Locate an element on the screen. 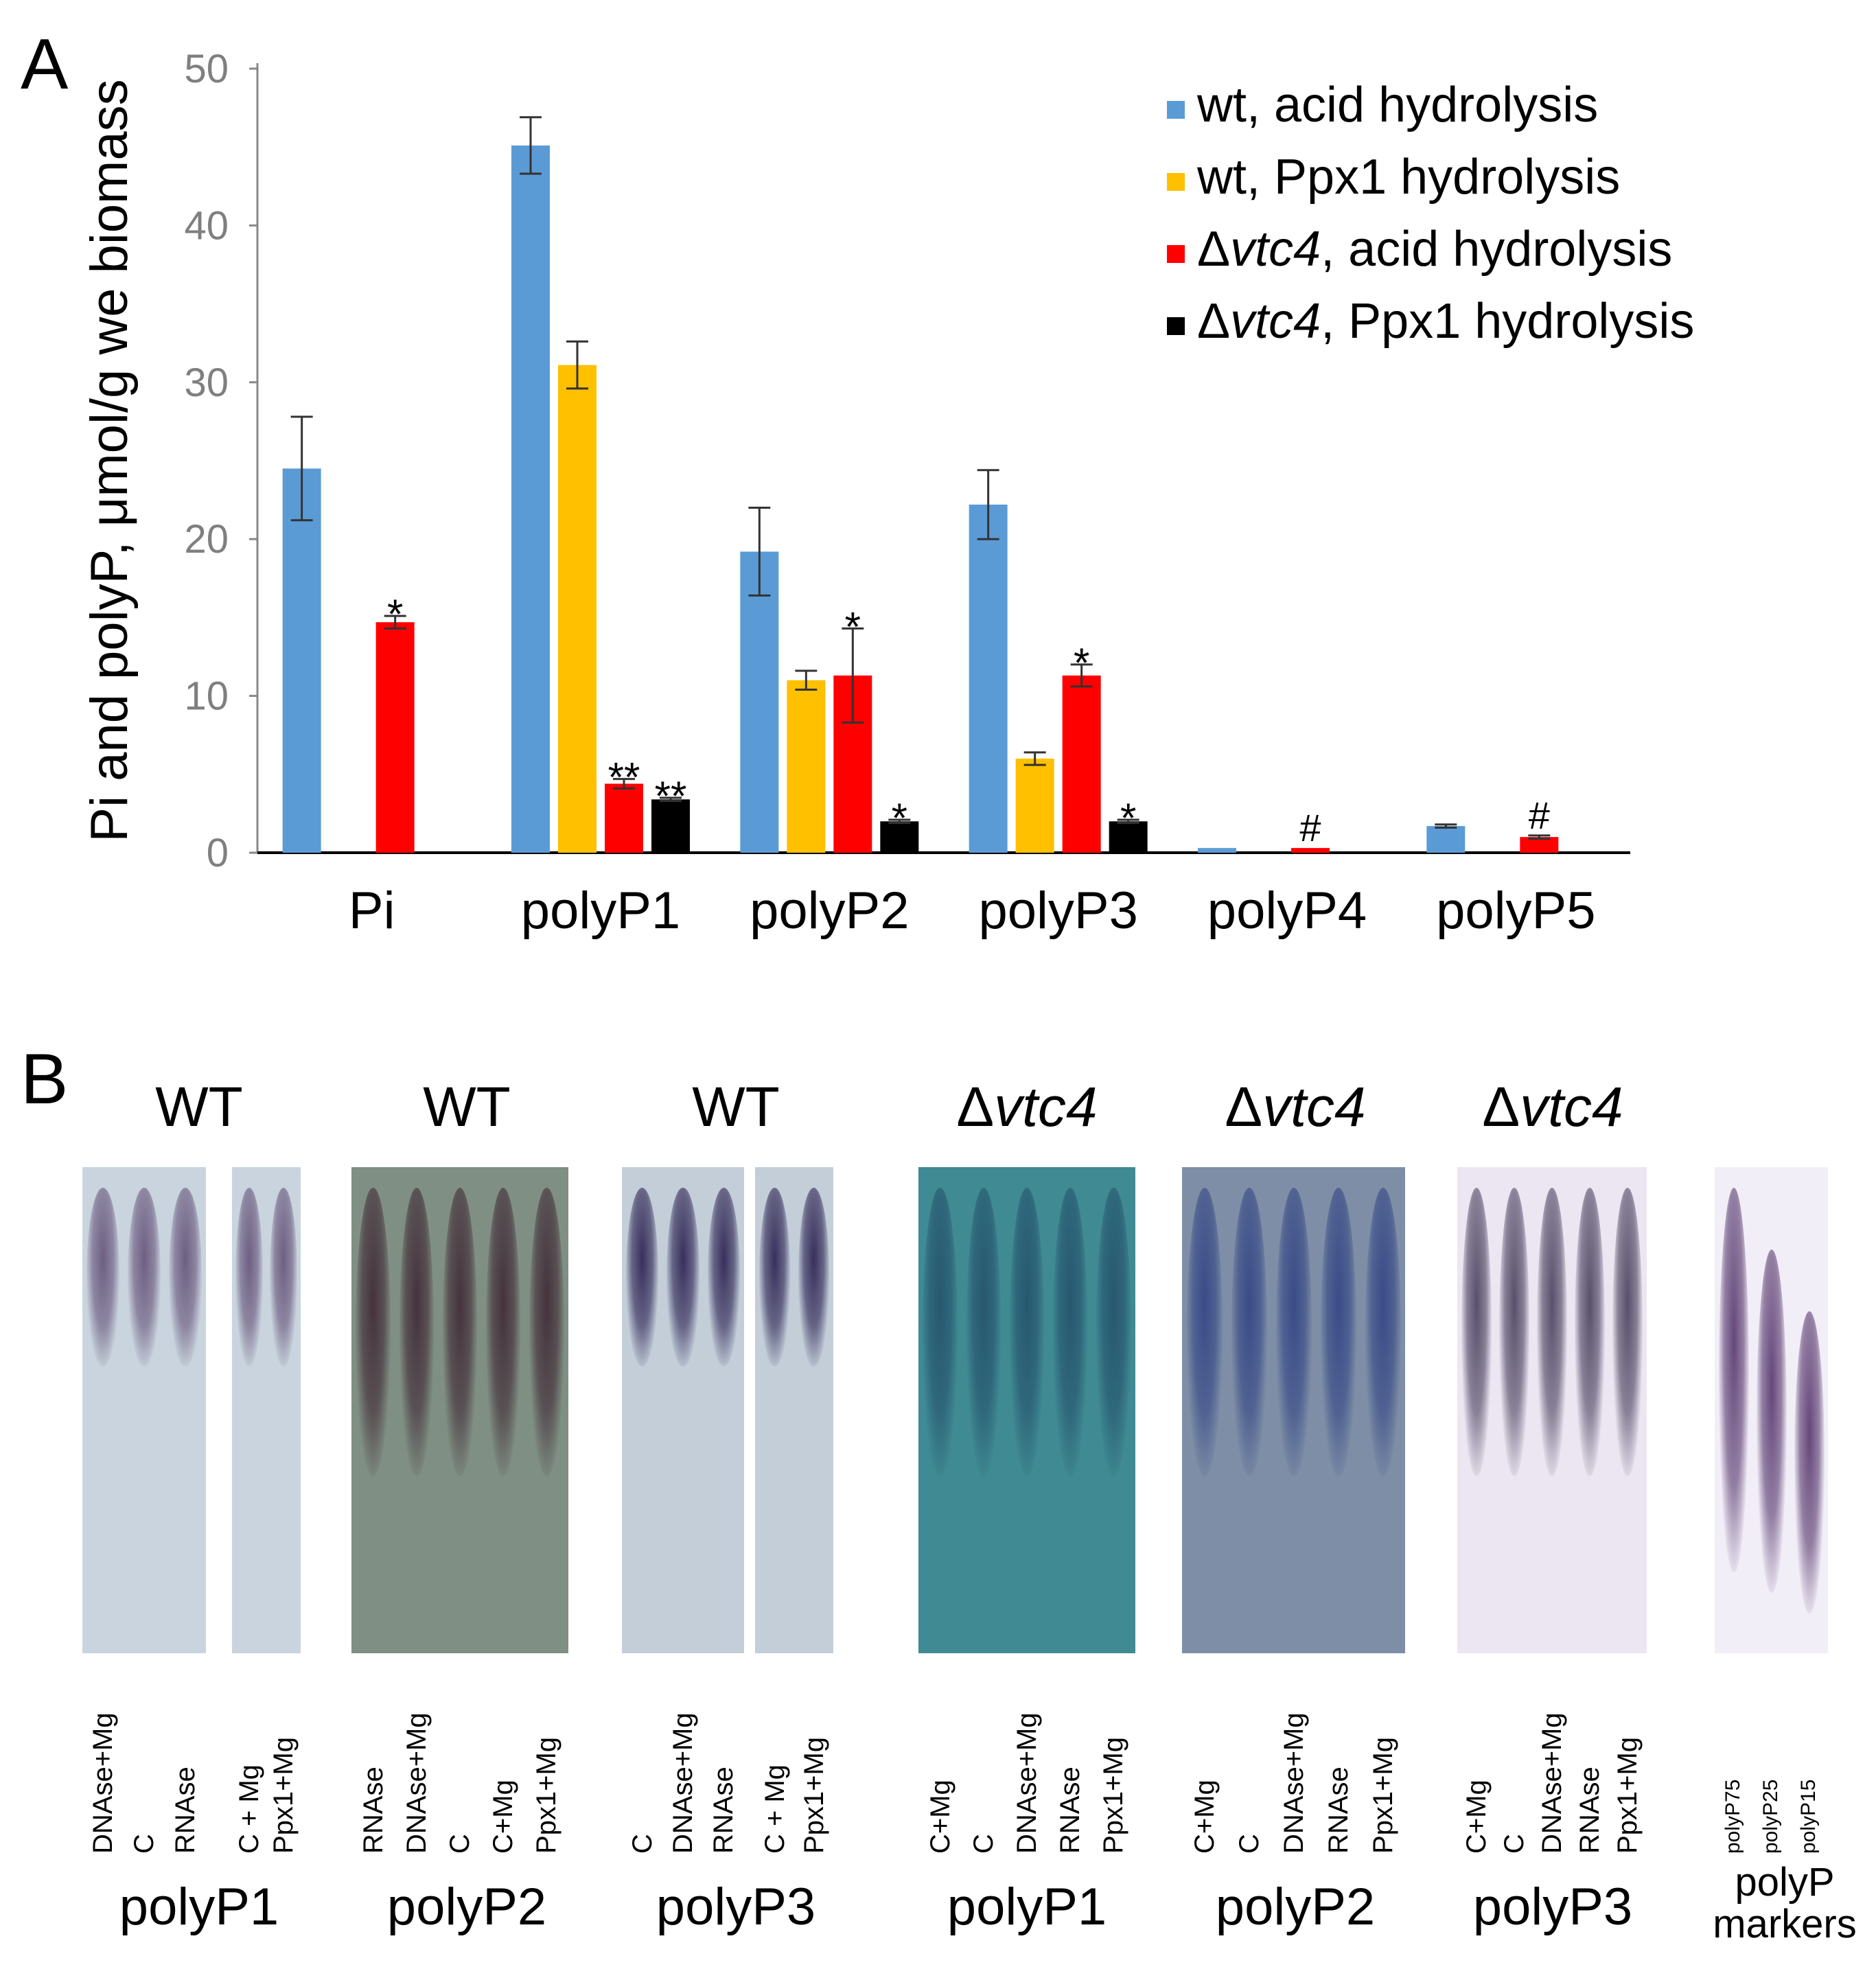  legend-label: wt, Ppx1 hydrolysis is located at coordinates (1408, 177).